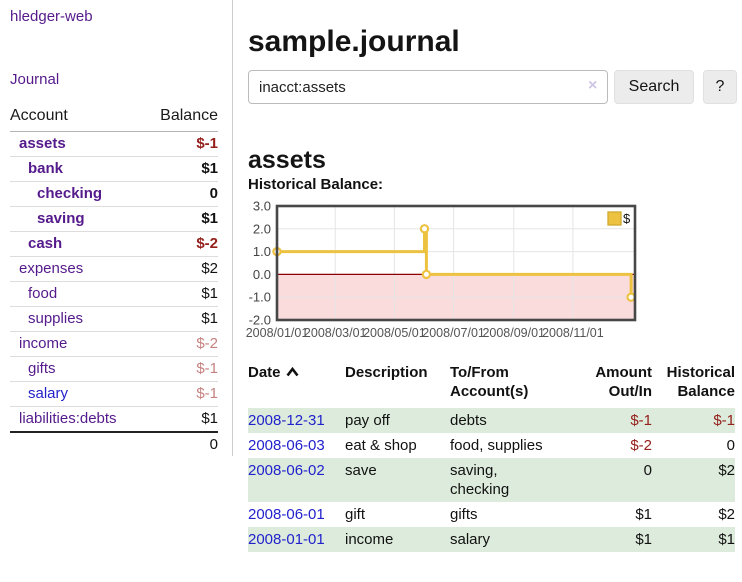 The image size is (742, 582). Describe the element at coordinates (386, 372) in the screenshot. I see `description-column-header: Description` at that location.